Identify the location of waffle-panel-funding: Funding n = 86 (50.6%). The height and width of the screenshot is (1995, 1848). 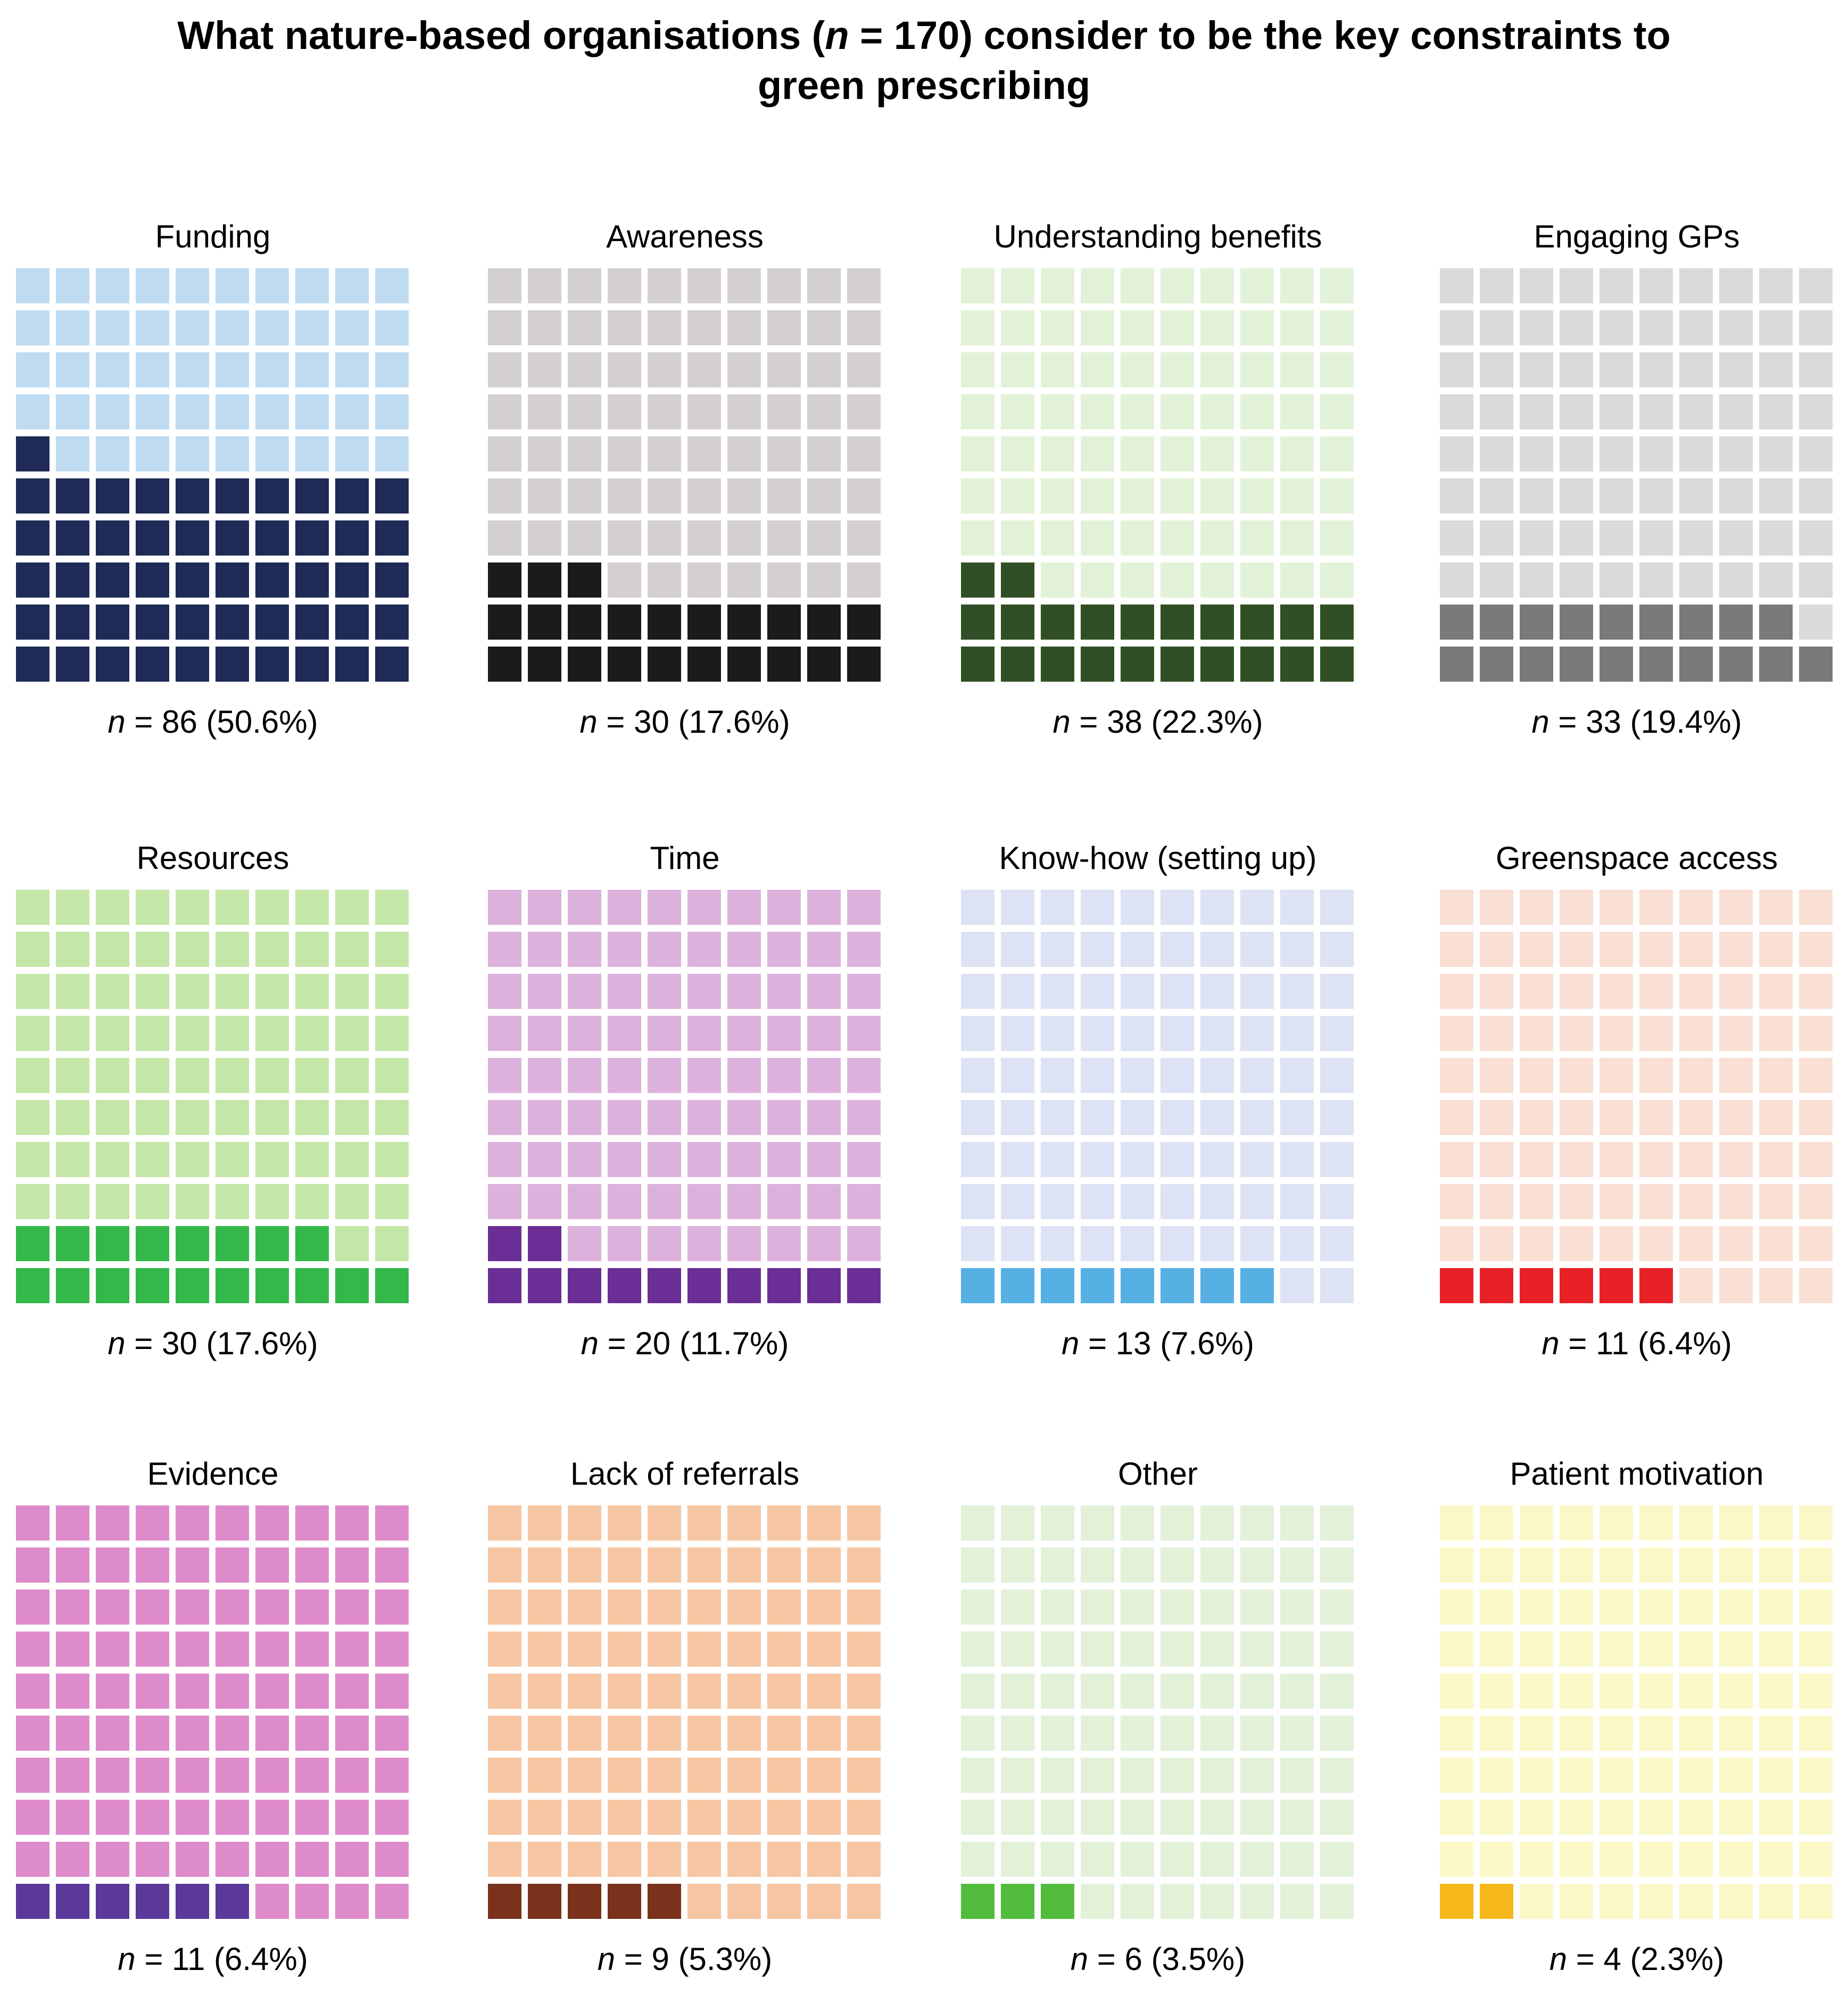
(213, 482).